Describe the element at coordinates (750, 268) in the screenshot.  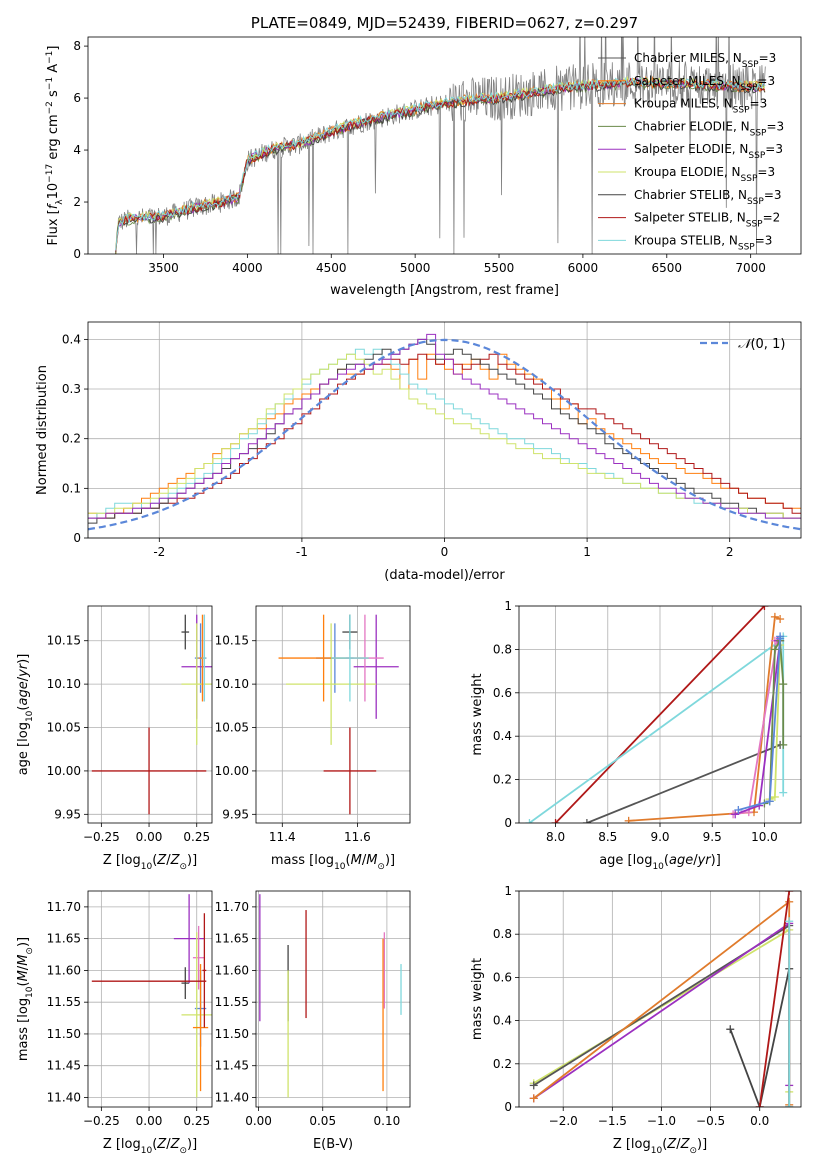
I see `x-tick-label: 7000` at that location.